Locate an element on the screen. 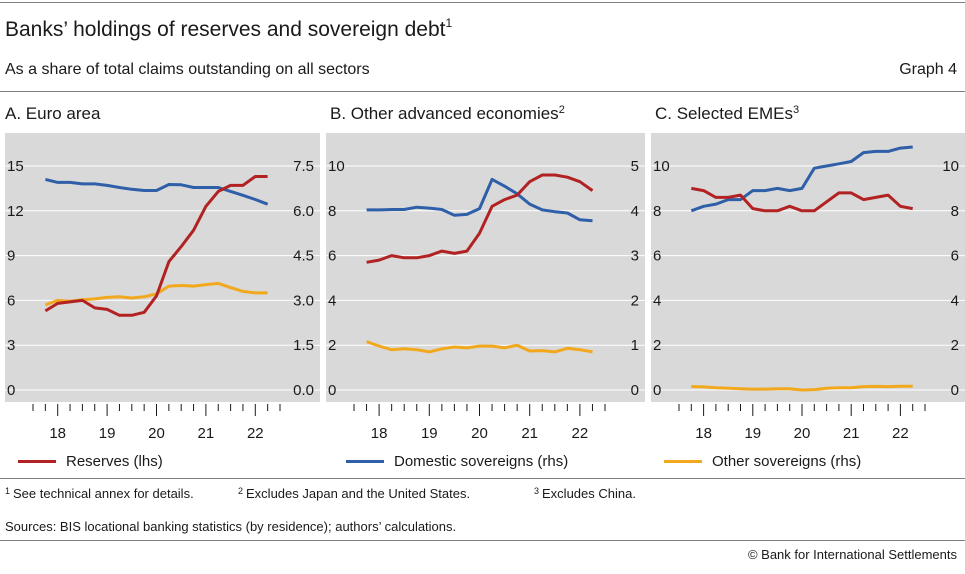 Image resolution: width=965 pixels, height=574 pixels. top-rule is located at coordinates (482, 2).